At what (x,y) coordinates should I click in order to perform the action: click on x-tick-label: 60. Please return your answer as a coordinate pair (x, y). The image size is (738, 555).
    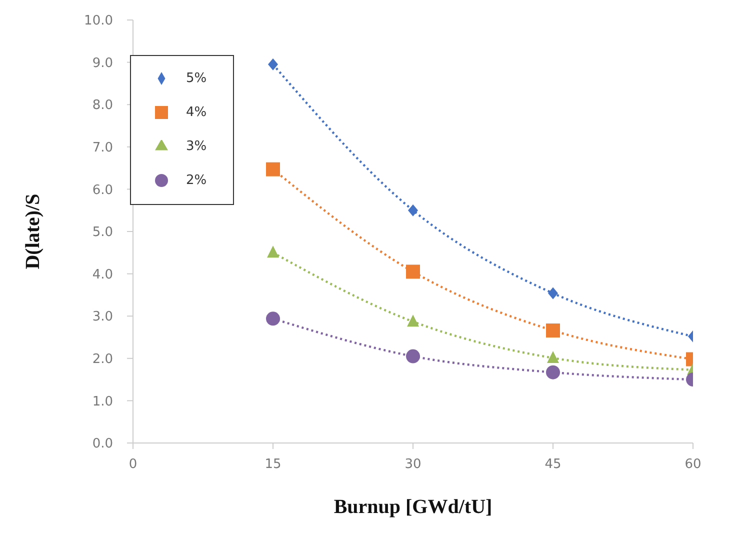
    Looking at the image, I should click on (693, 464).